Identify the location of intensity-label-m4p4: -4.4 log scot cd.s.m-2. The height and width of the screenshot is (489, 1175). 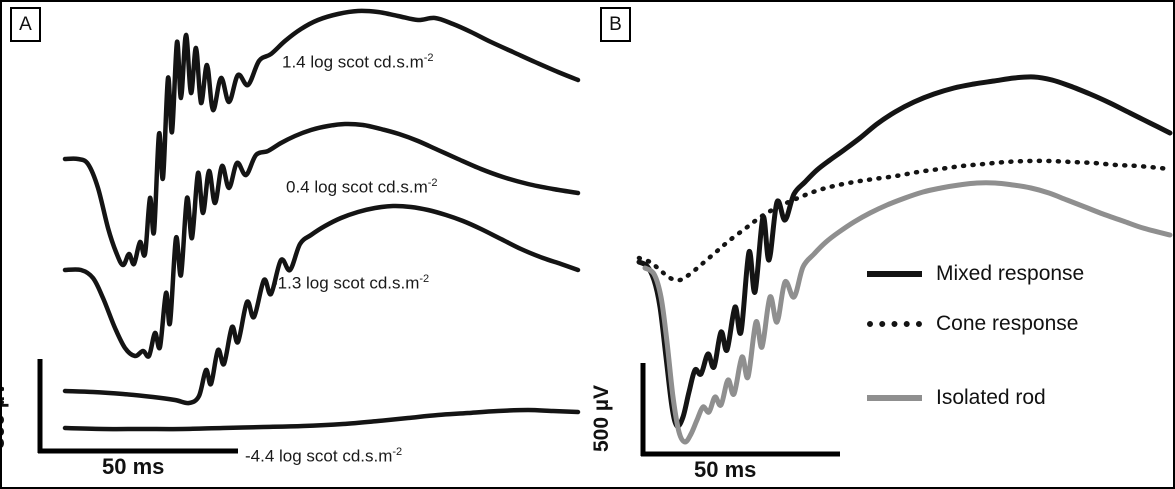
(323, 456).